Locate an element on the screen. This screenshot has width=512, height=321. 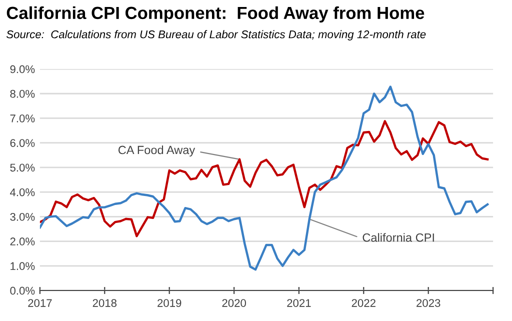
y-tick-label: 2.0% is located at coordinates (22, 242).